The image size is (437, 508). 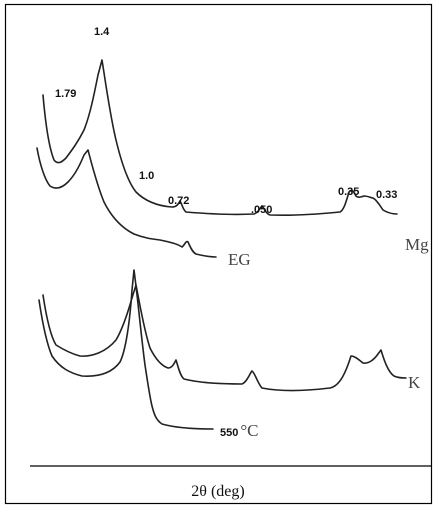 I want to click on peak-label-1-79: 1.79, so click(x=65, y=94).